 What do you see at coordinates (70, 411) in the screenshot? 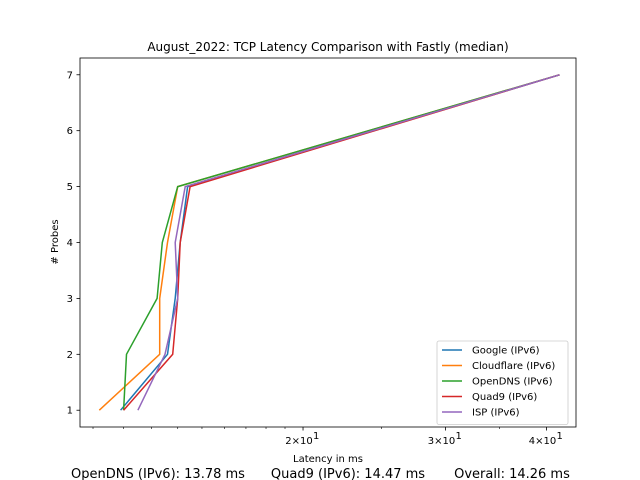
I see `y-tick-label: 1` at bounding box center [70, 411].